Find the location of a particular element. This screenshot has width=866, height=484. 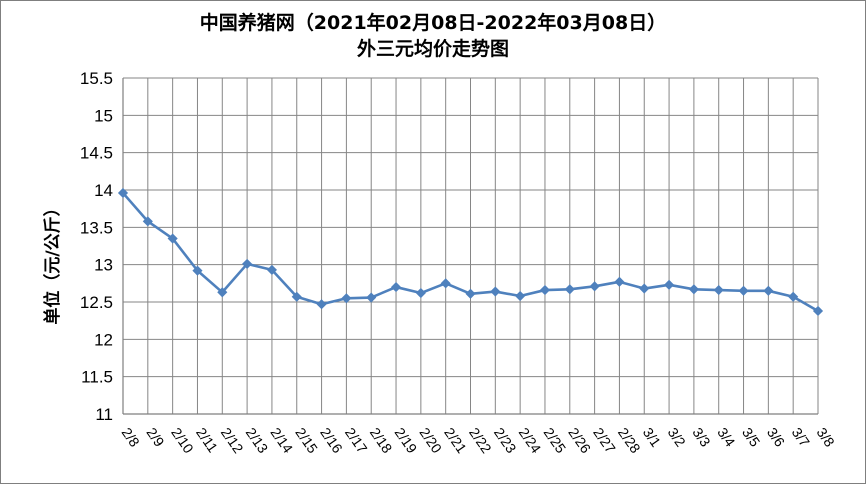

x-tick-label: 2/26 is located at coordinates (579, 441).